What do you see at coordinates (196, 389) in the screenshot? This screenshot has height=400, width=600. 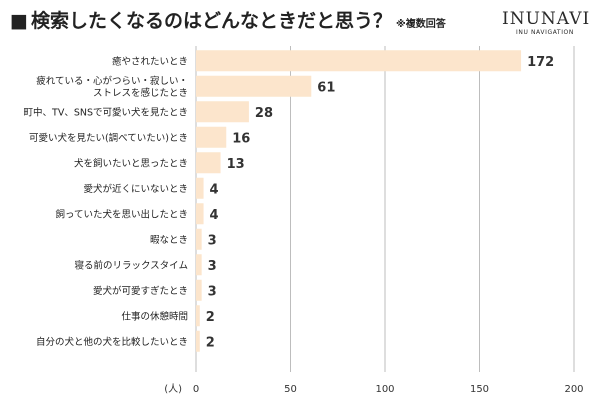 I see `x-tick-label-0: 0` at bounding box center [196, 389].